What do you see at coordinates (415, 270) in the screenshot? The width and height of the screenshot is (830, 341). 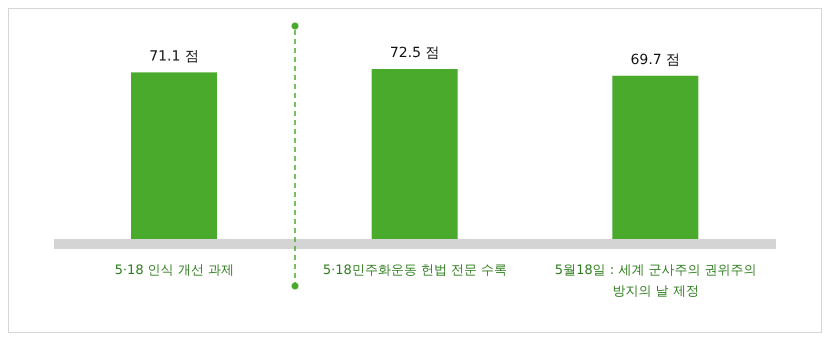 I see `x-tick-label: 5·18민주화운동 헌법 전문 수록` at bounding box center [415, 270].